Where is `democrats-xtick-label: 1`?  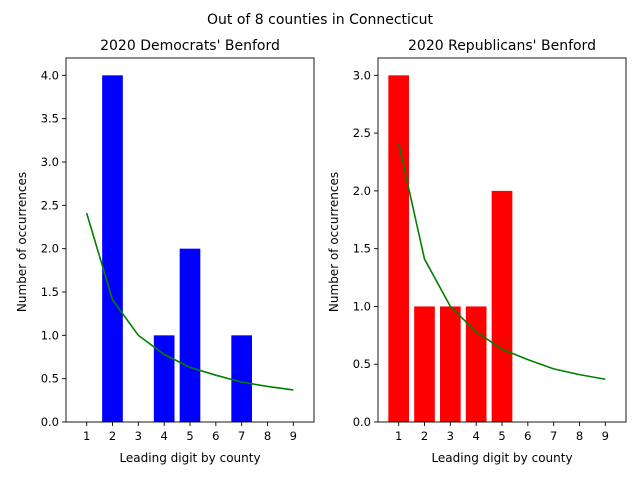 democrats-xtick-label: 1 is located at coordinates (86, 436).